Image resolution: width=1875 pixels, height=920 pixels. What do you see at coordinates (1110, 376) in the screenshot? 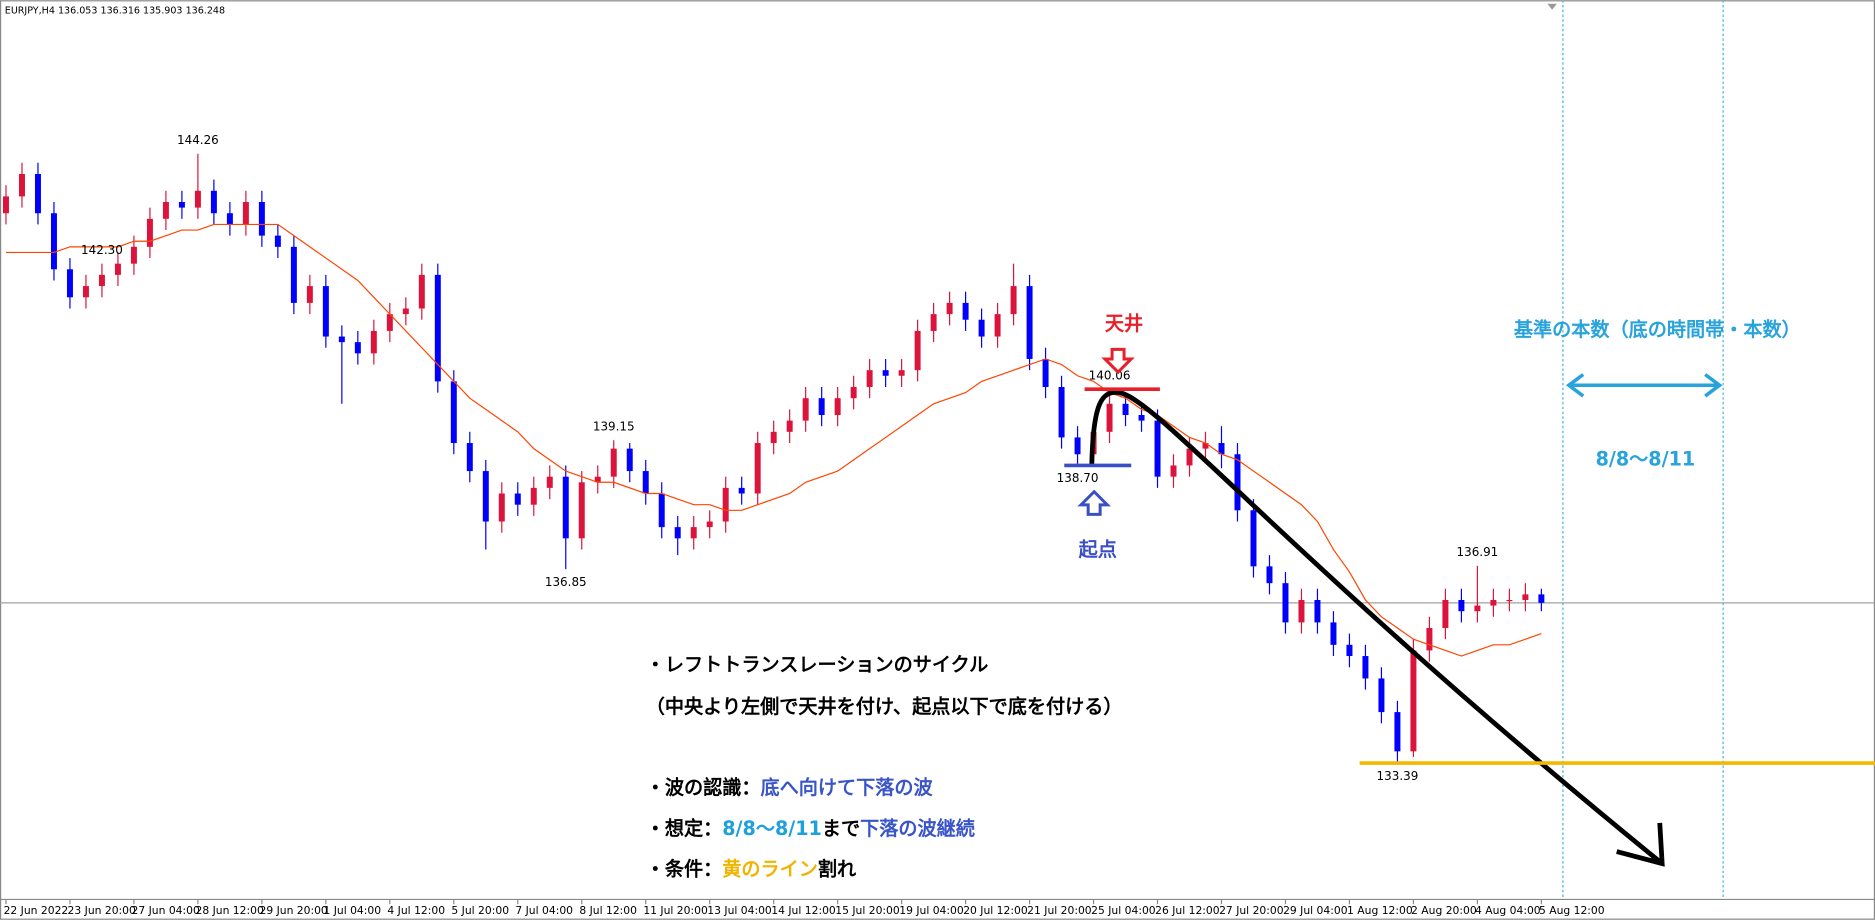
I see `price-label: 140.06` at bounding box center [1110, 376].